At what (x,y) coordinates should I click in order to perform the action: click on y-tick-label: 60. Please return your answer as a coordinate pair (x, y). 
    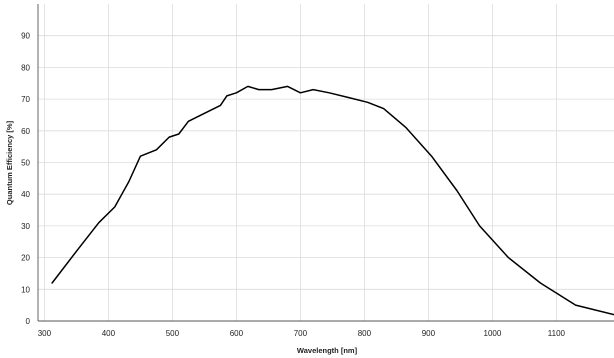
    Looking at the image, I should click on (25, 131).